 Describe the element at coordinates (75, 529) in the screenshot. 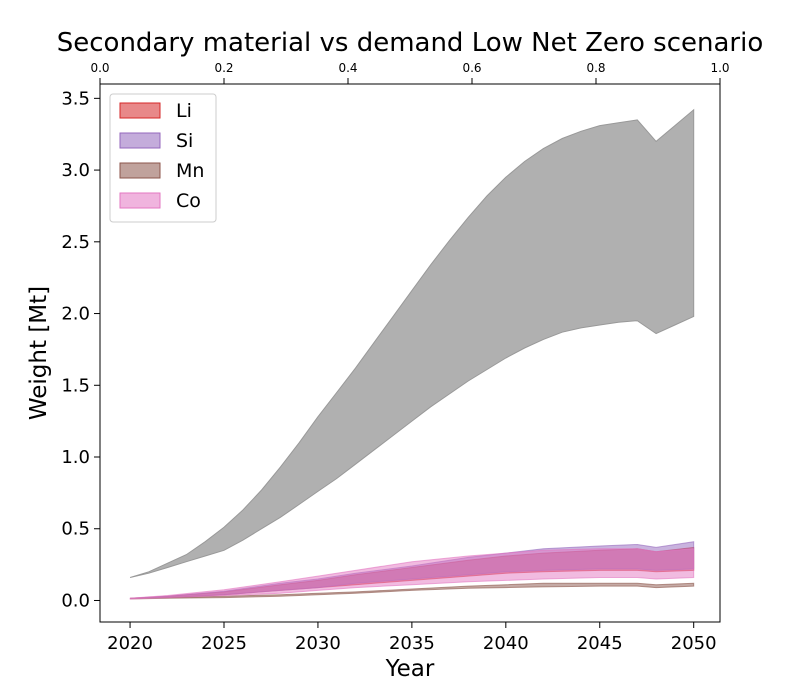

I see `y-tick-label: 0.5` at that location.